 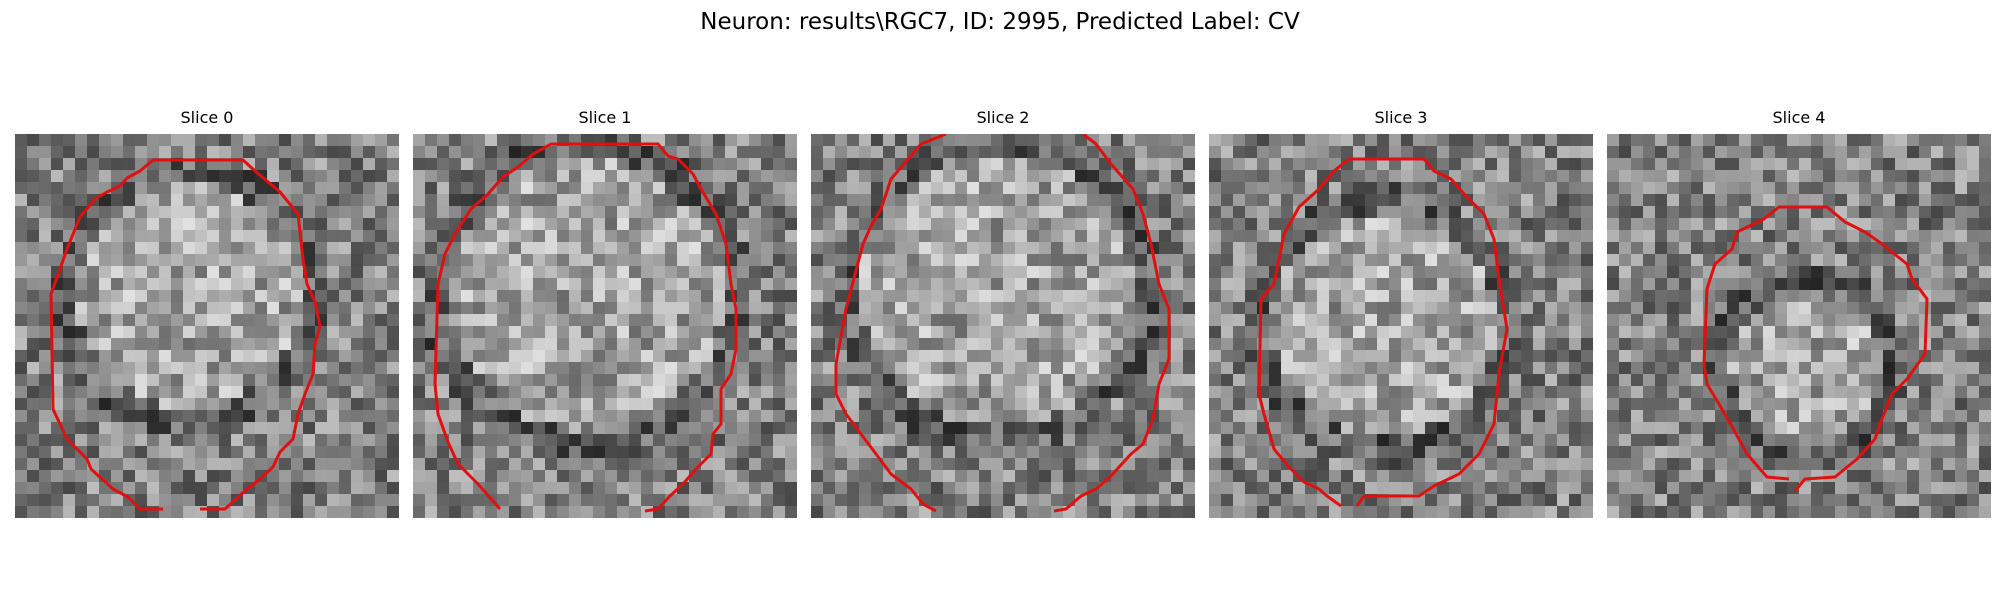 I want to click on slice-title-1: Slice 1, so click(x=605, y=117).